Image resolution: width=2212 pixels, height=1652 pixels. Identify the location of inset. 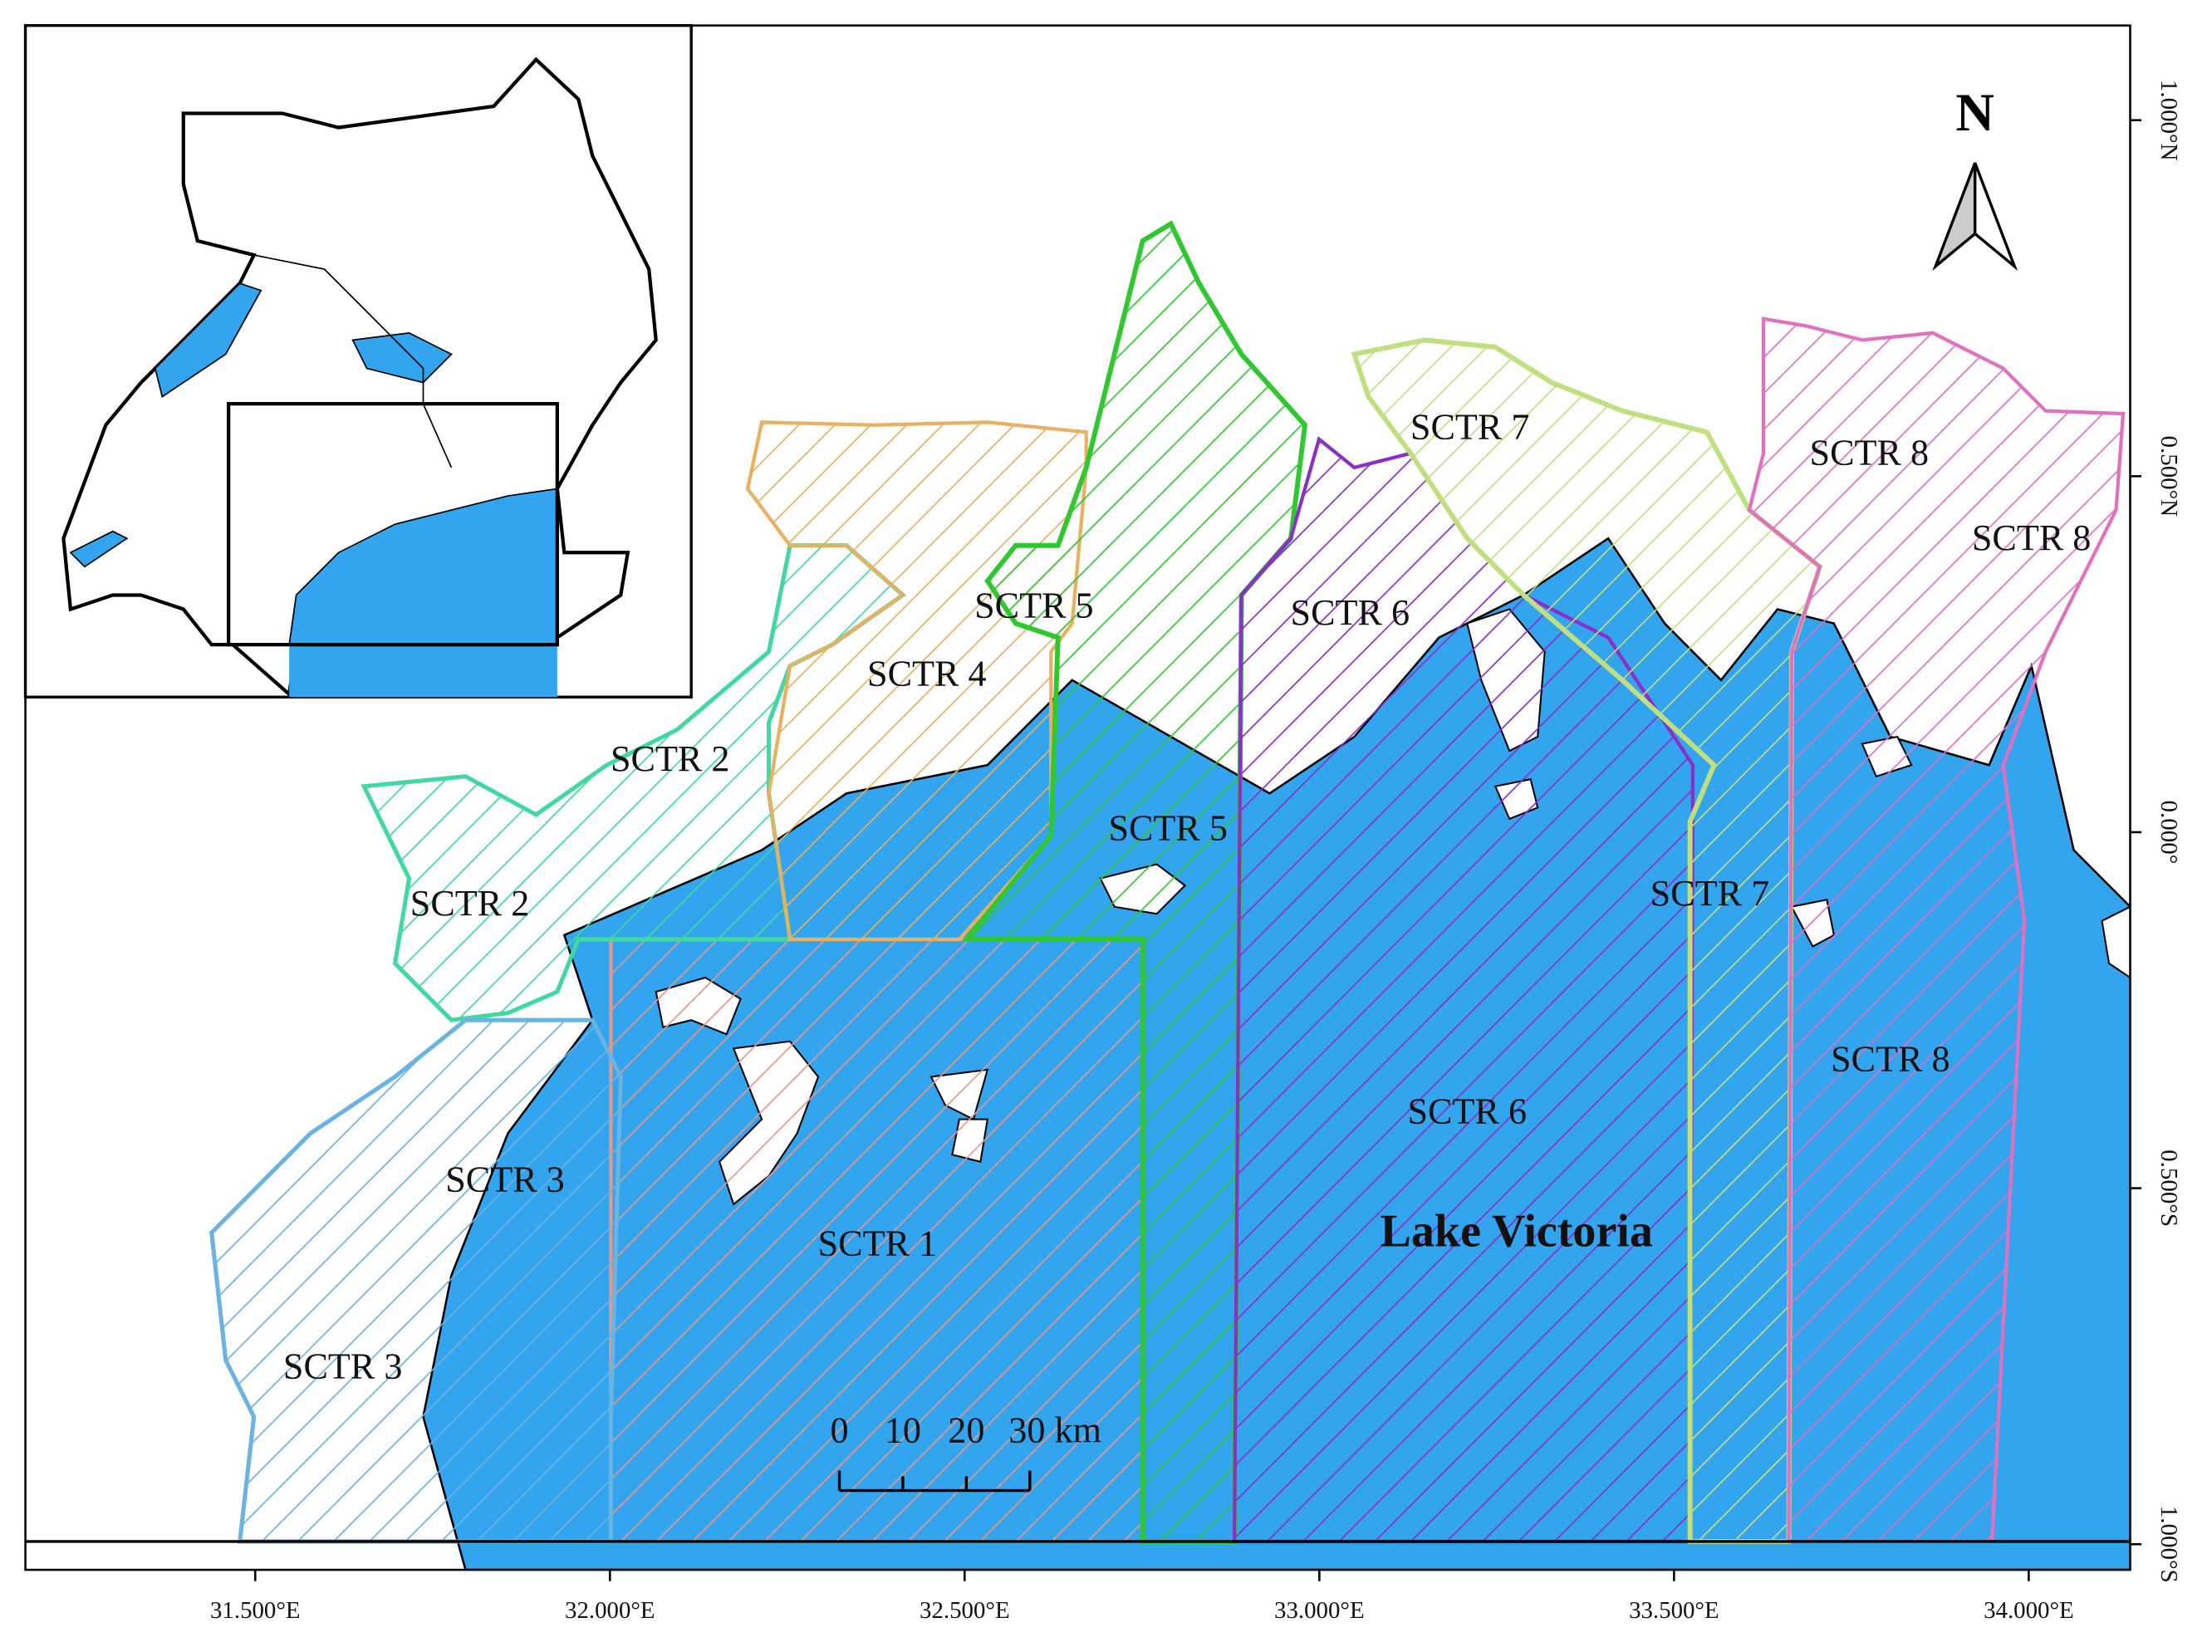
(358, 361).